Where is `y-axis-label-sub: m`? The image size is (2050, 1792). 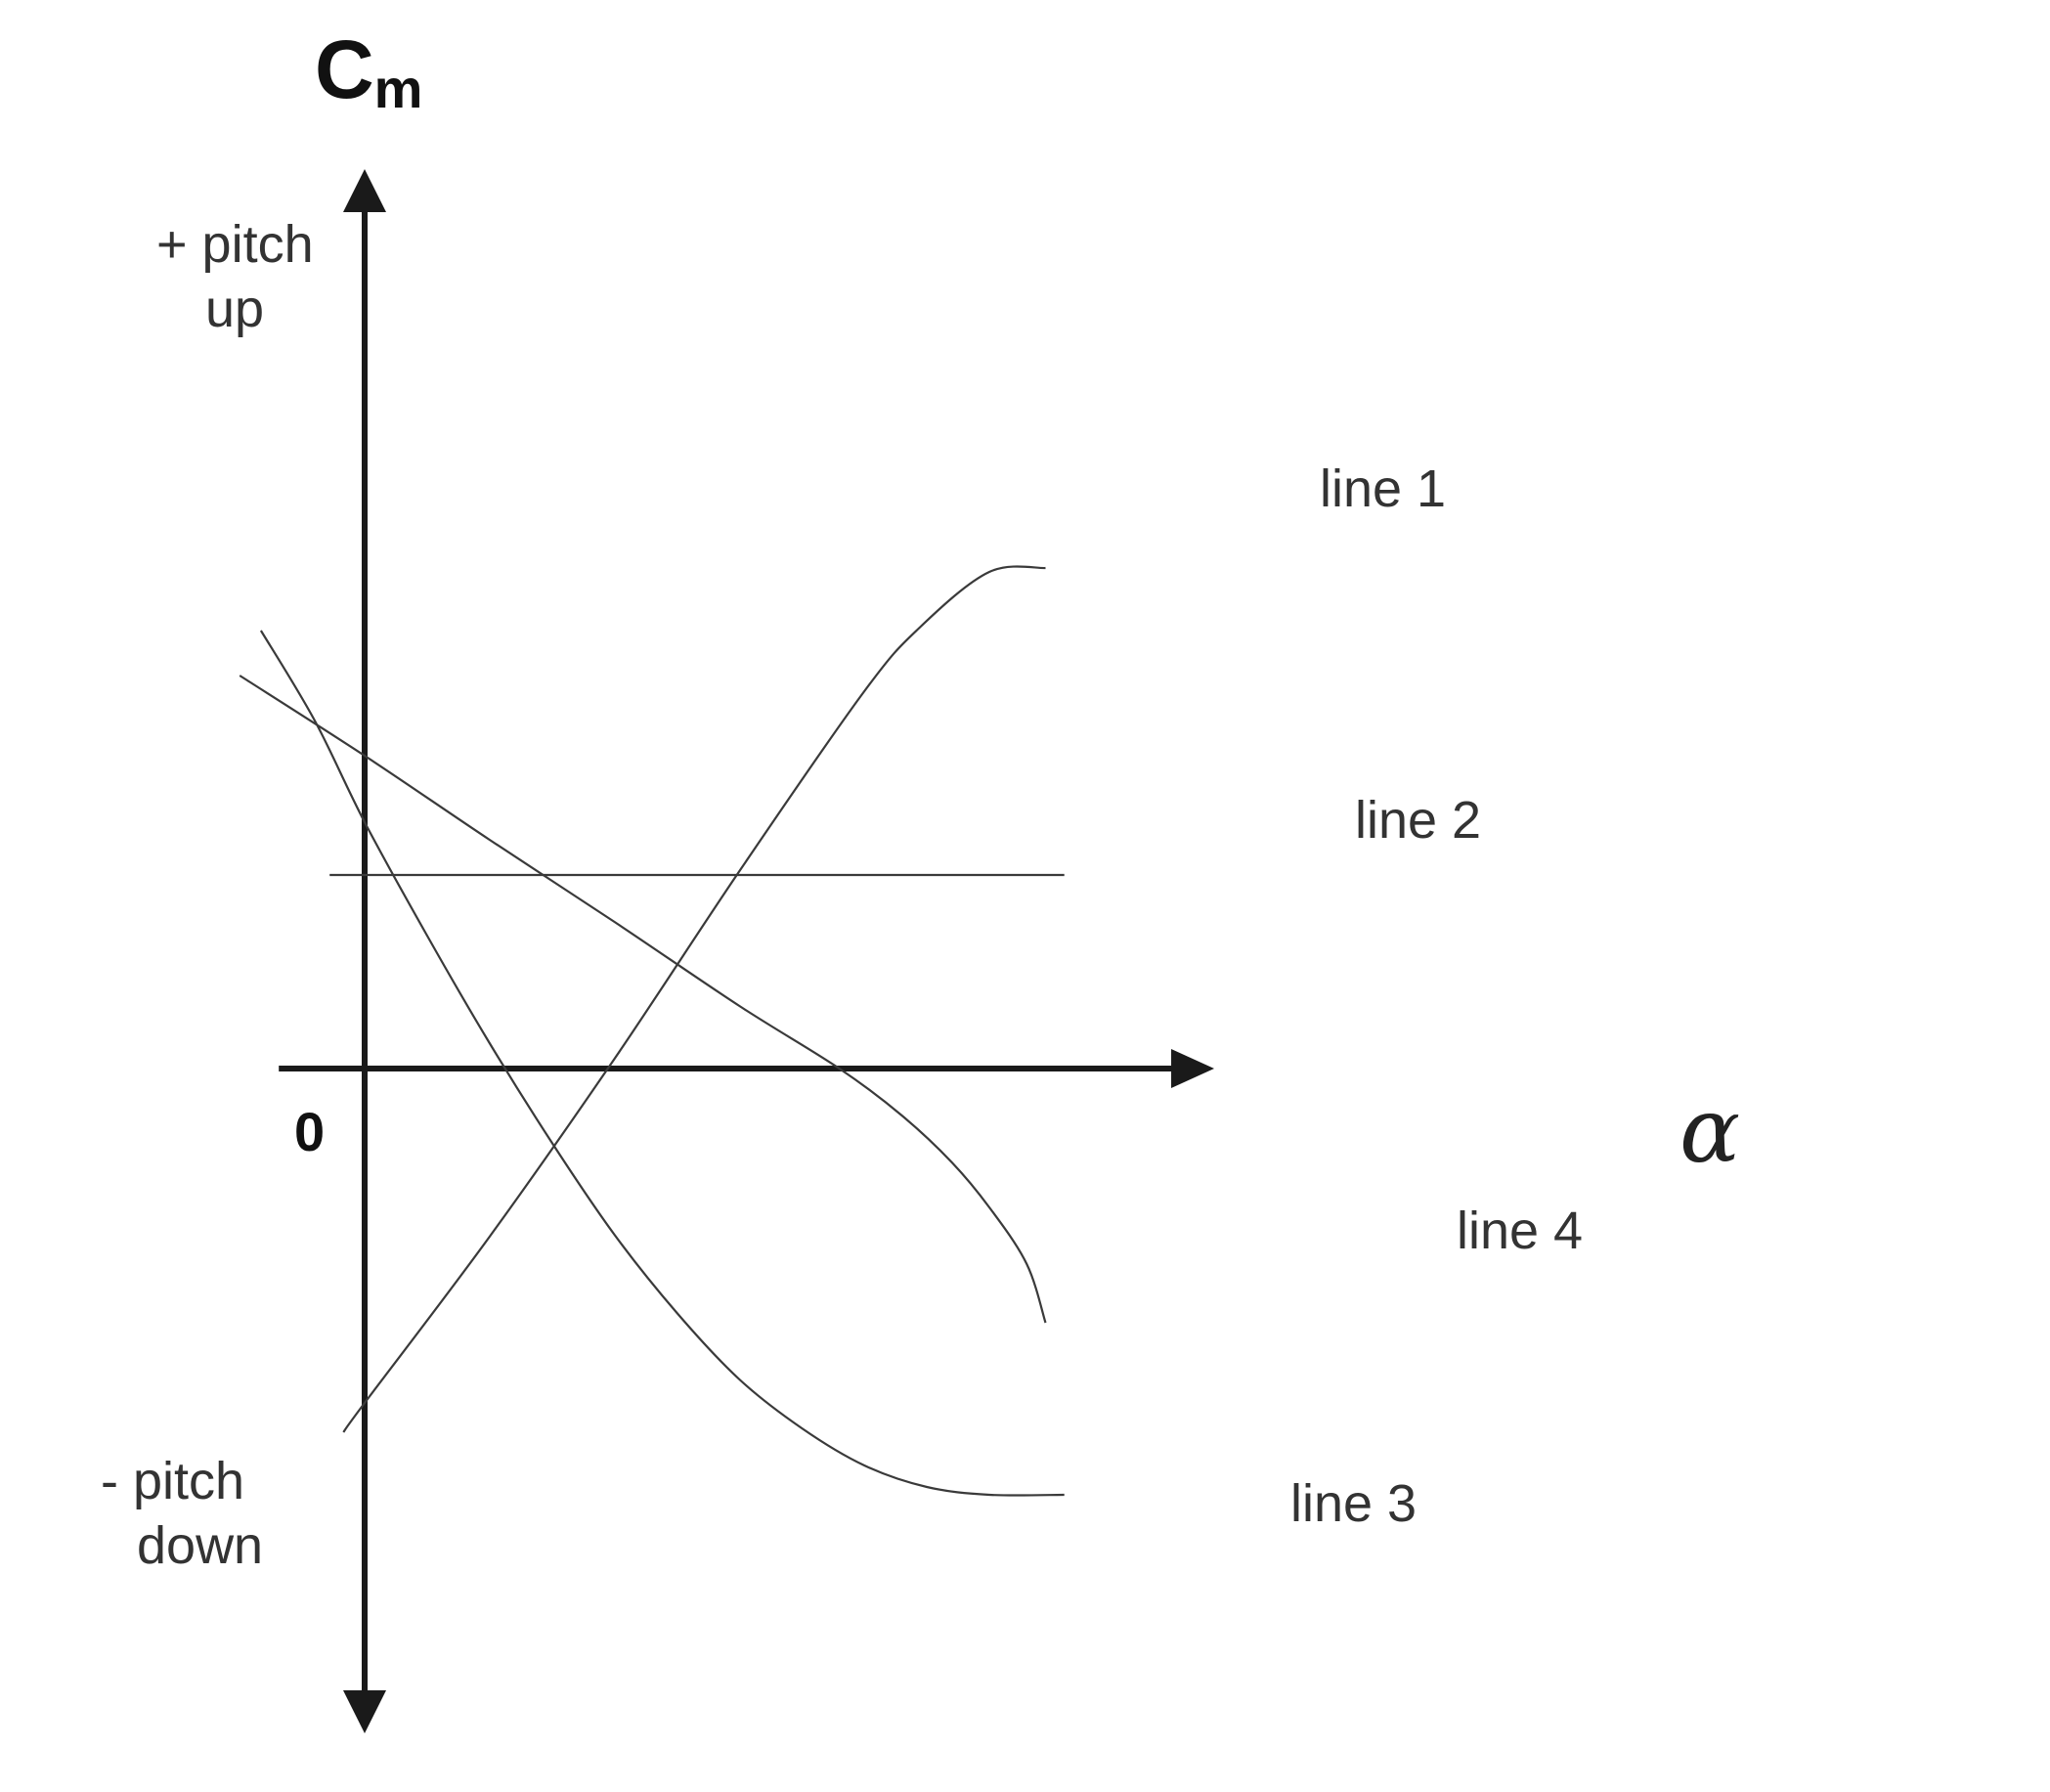
y-axis-label-sub: m is located at coordinates (398, 88).